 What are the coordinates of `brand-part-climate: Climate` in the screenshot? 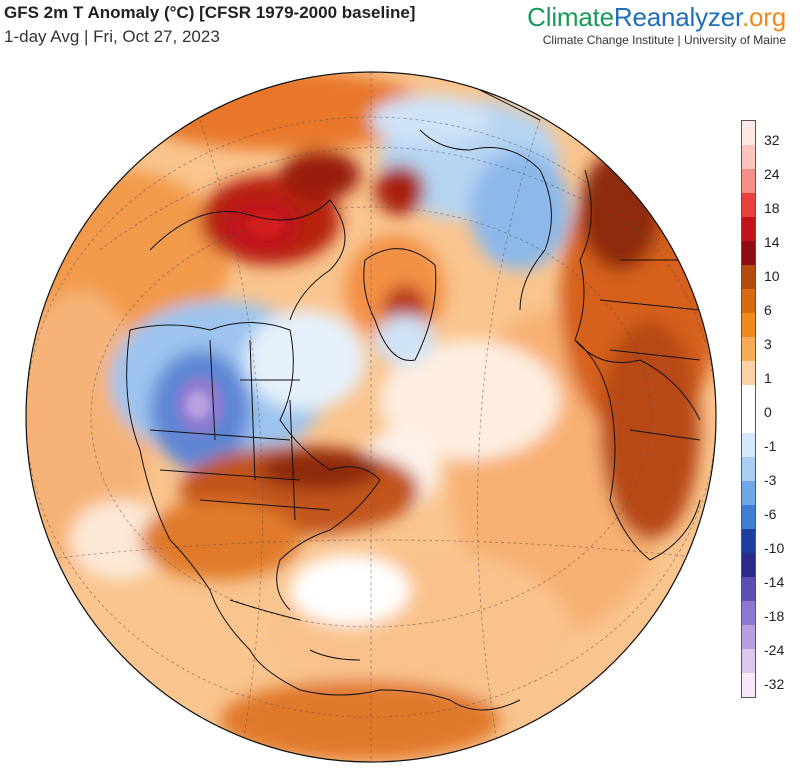 It's located at (570, 17).